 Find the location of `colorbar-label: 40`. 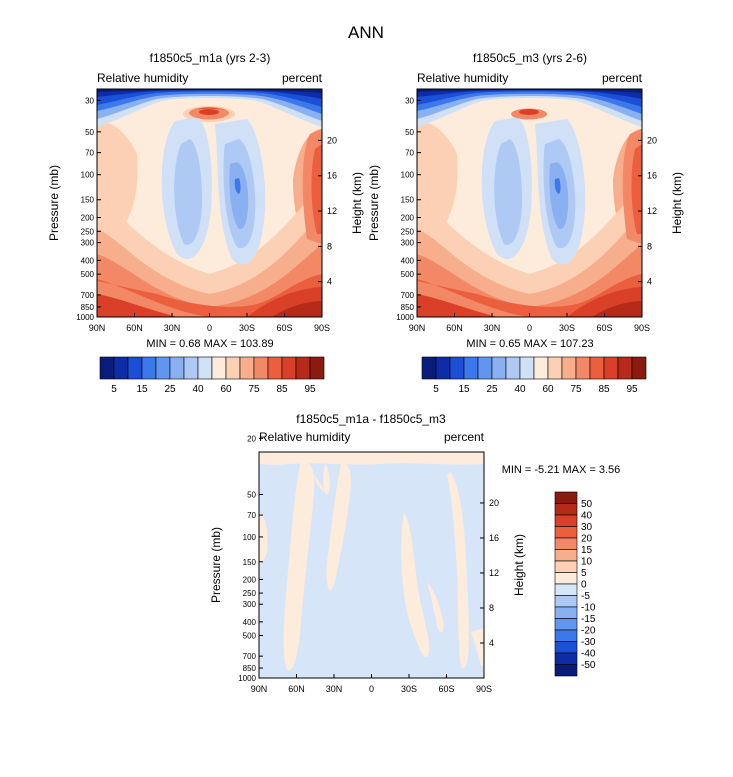

colorbar-label: 40 is located at coordinates (198, 389).